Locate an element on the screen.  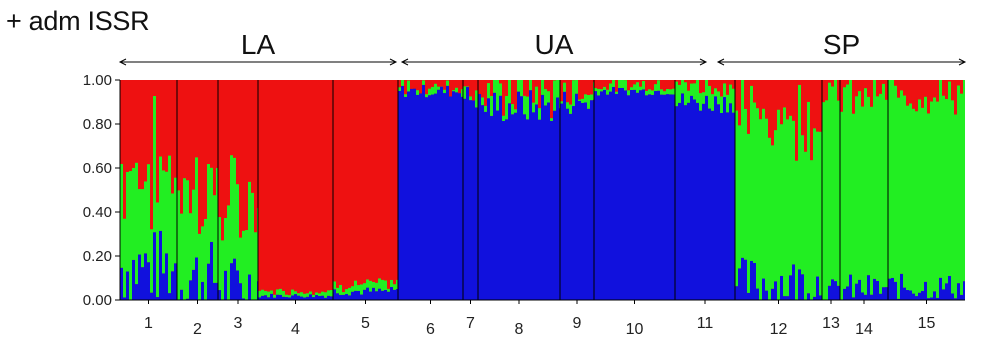
population-label: 13 is located at coordinates (831, 323).